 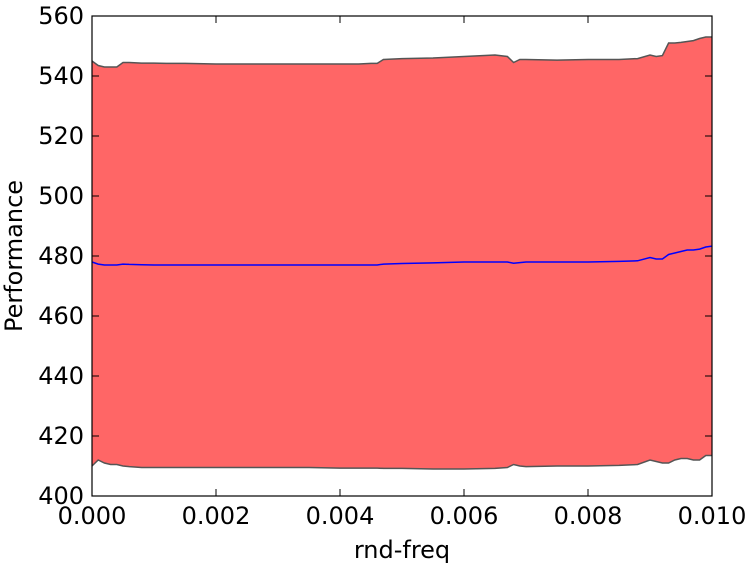 I want to click on x-tick-label: 0.004, so click(x=340, y=516).